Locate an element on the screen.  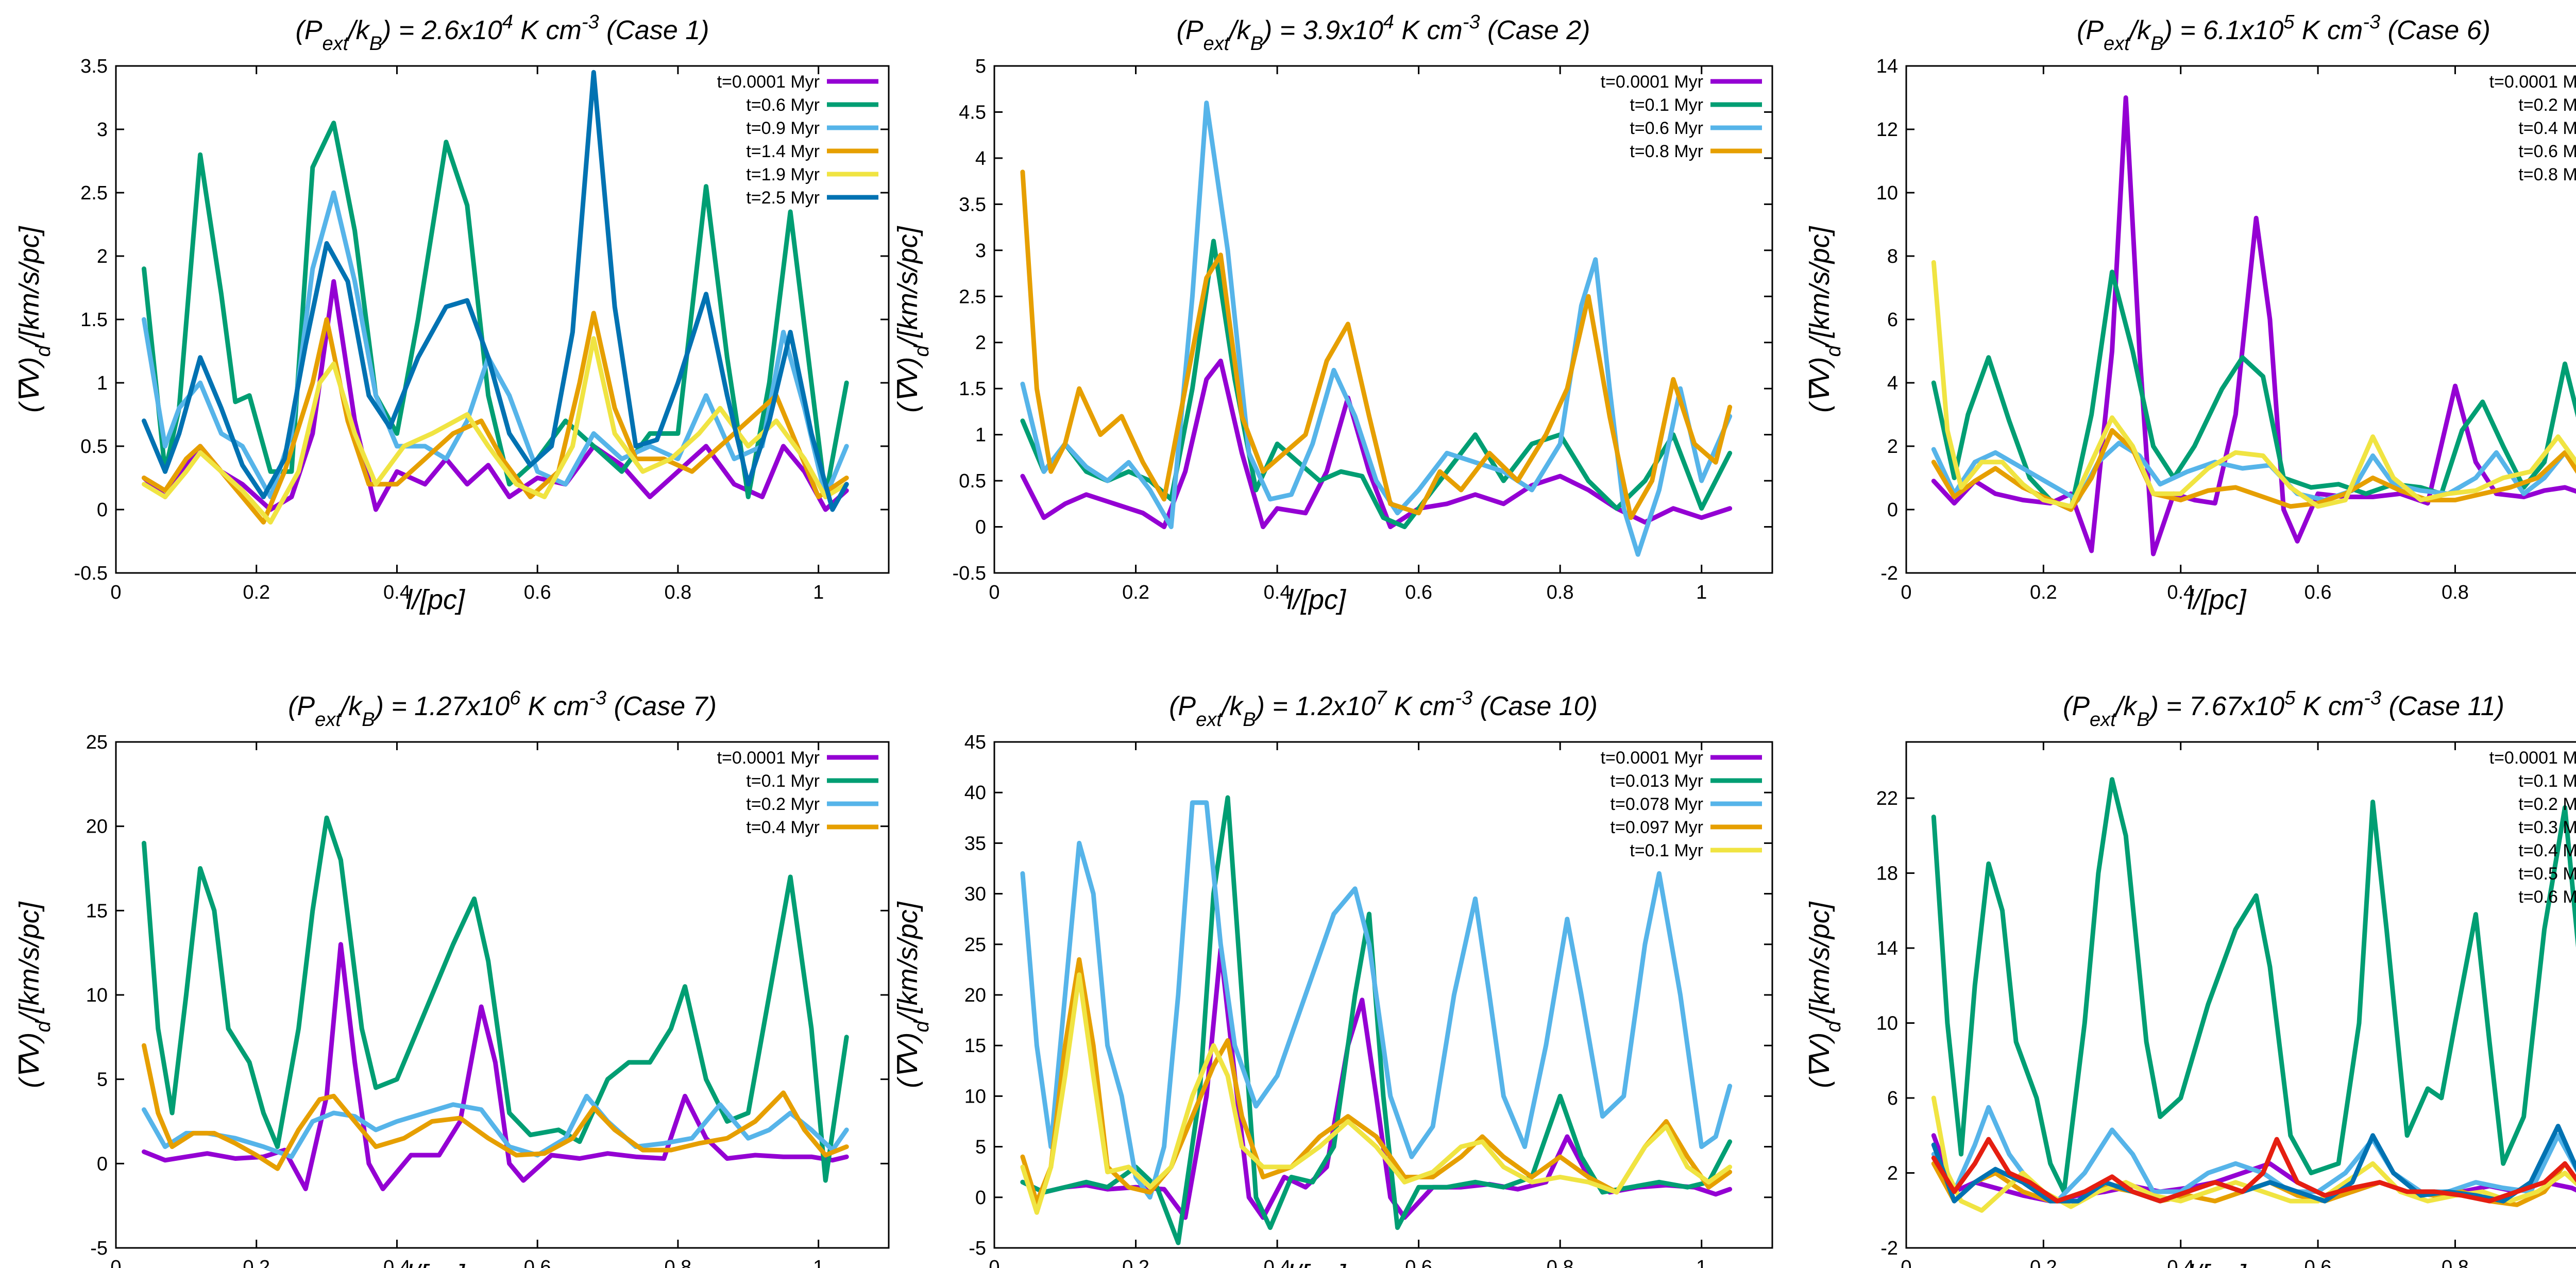
y-tick-label: 6 is located at coordinates (1892, 1098).